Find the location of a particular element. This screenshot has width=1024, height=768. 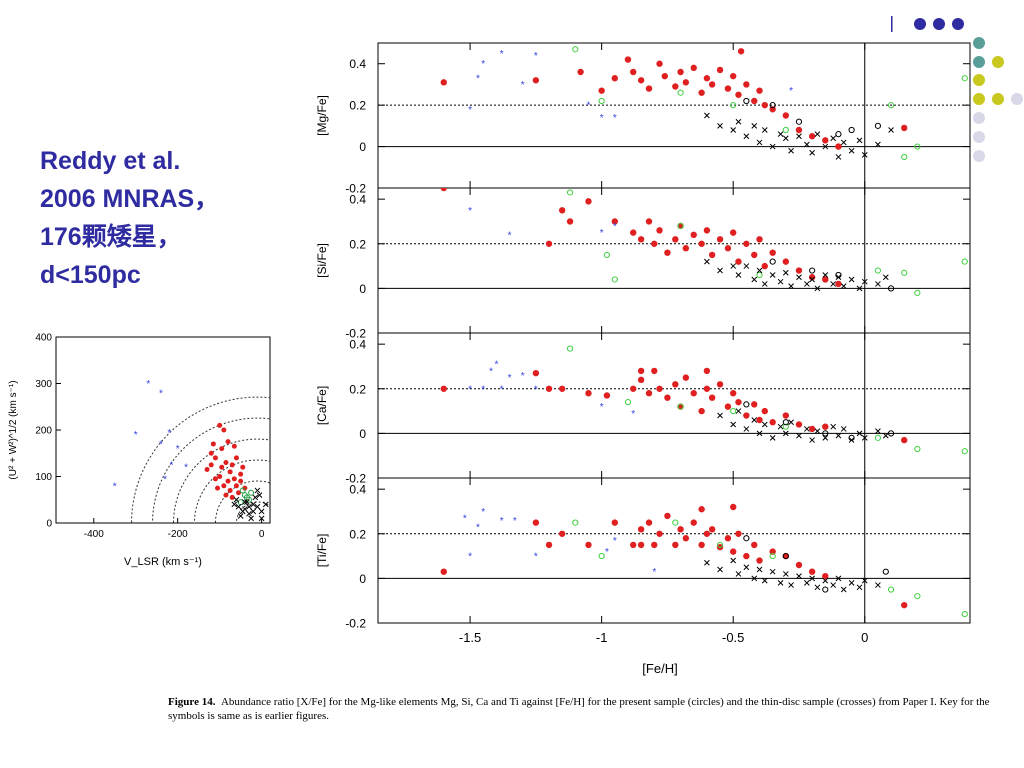

panel-sife: -0.2 0 0.2 0.4 [Si/Fe] * * * * * * is located at coordinates (643, 264).